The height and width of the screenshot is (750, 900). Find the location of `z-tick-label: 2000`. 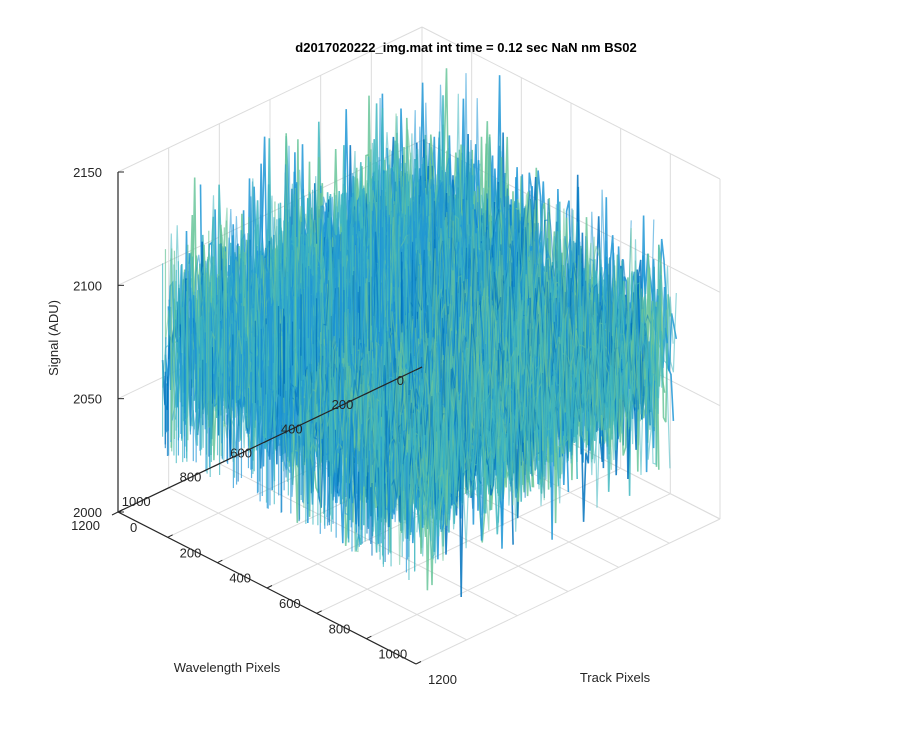

z-tick-label: 2000 is located at coordinates (87, 512).